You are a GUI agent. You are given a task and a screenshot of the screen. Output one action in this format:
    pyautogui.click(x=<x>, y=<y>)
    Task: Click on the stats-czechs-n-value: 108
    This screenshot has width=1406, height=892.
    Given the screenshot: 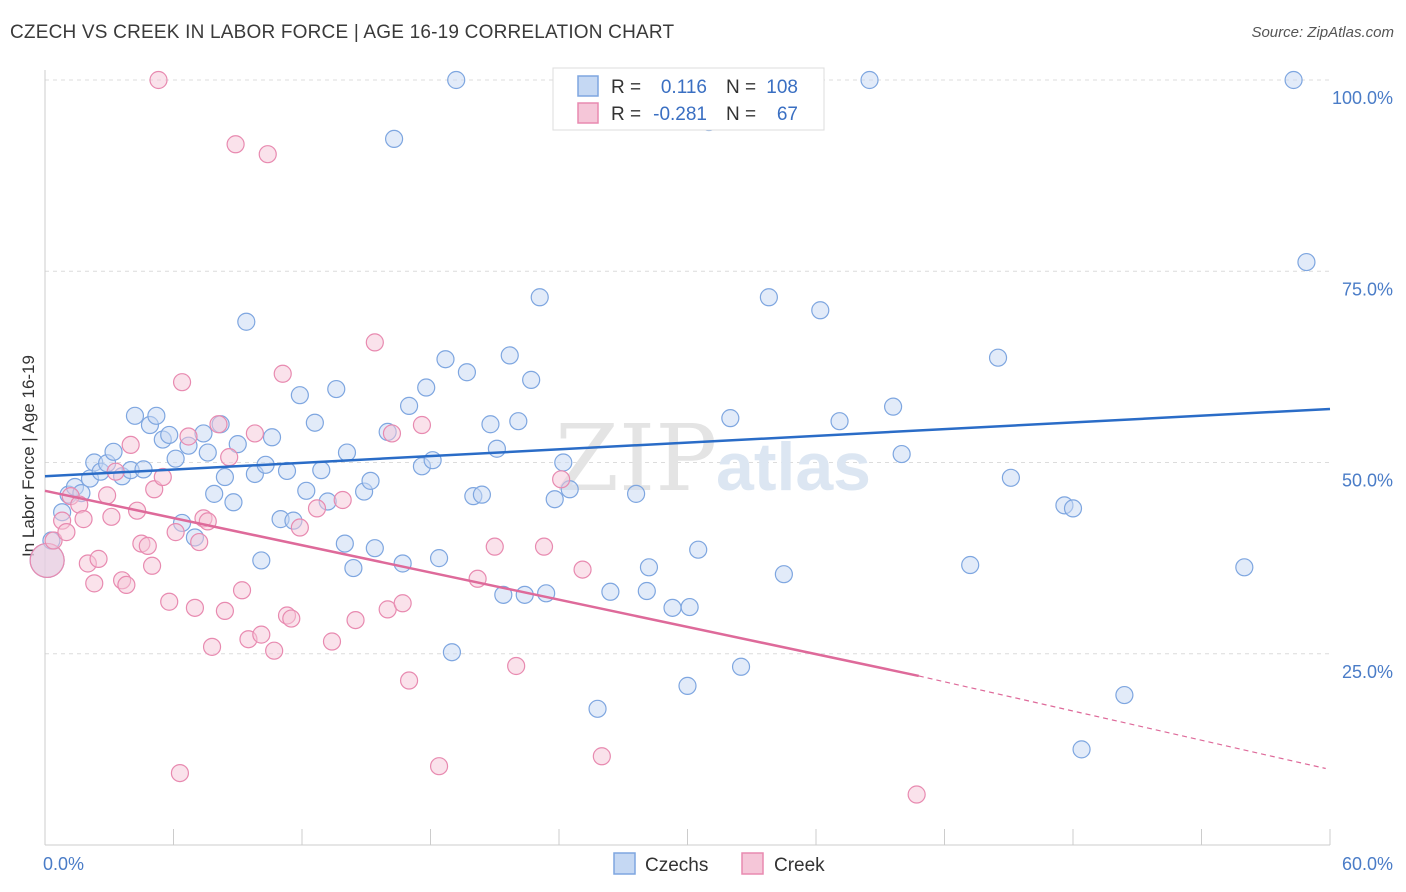 What is the action you would take?
    pyautogui.click(x=782, y=87)
    